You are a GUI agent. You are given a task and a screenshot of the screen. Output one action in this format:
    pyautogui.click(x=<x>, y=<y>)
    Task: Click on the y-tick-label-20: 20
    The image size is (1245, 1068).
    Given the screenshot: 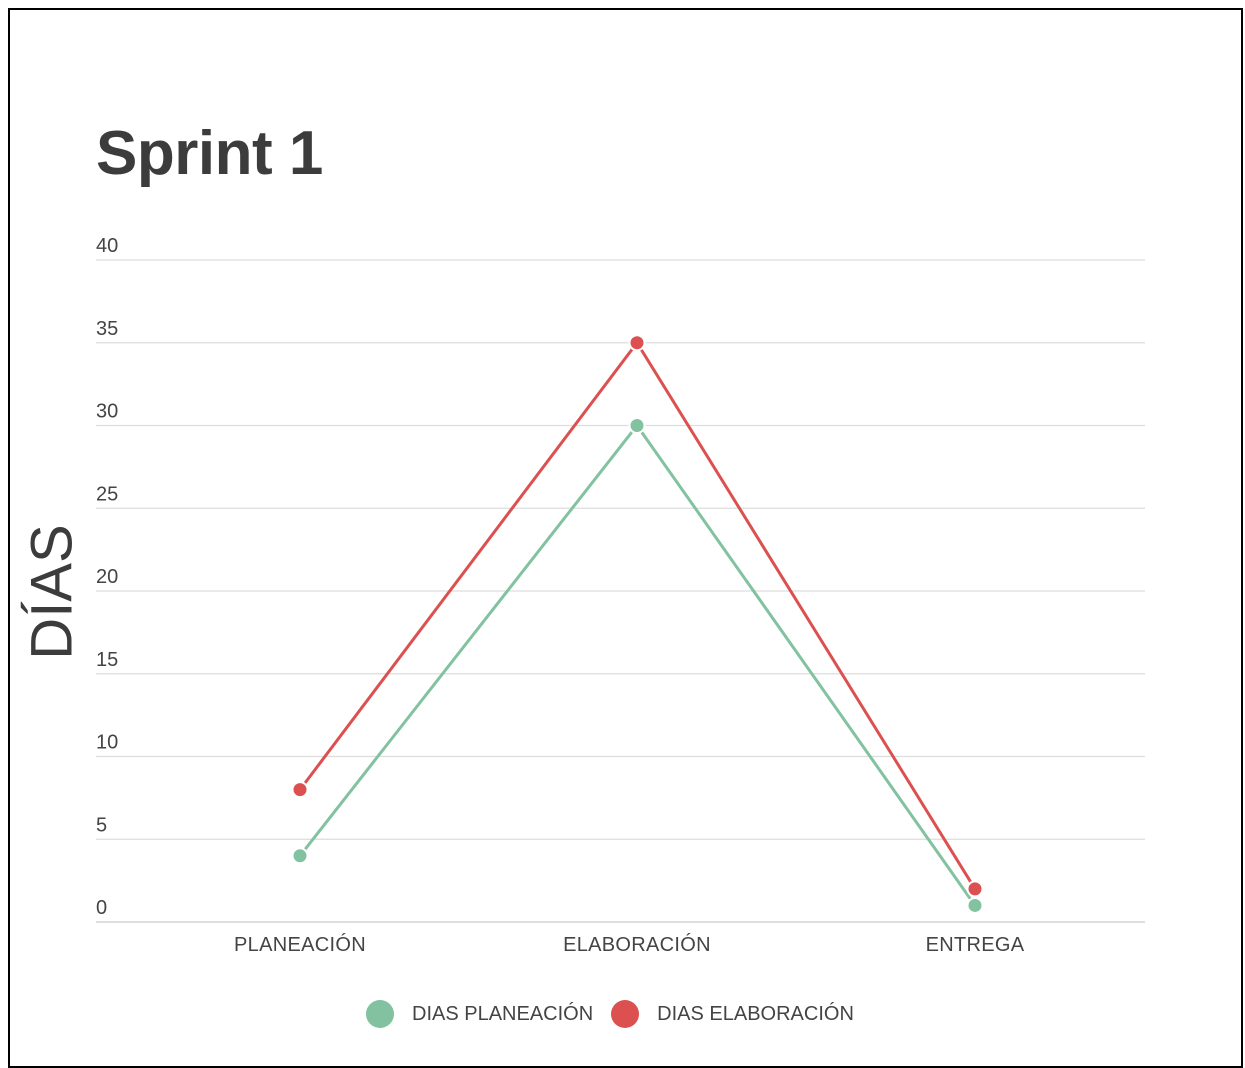 What is the action you would take?
    pyautogui.click(x=107, y=577)
    